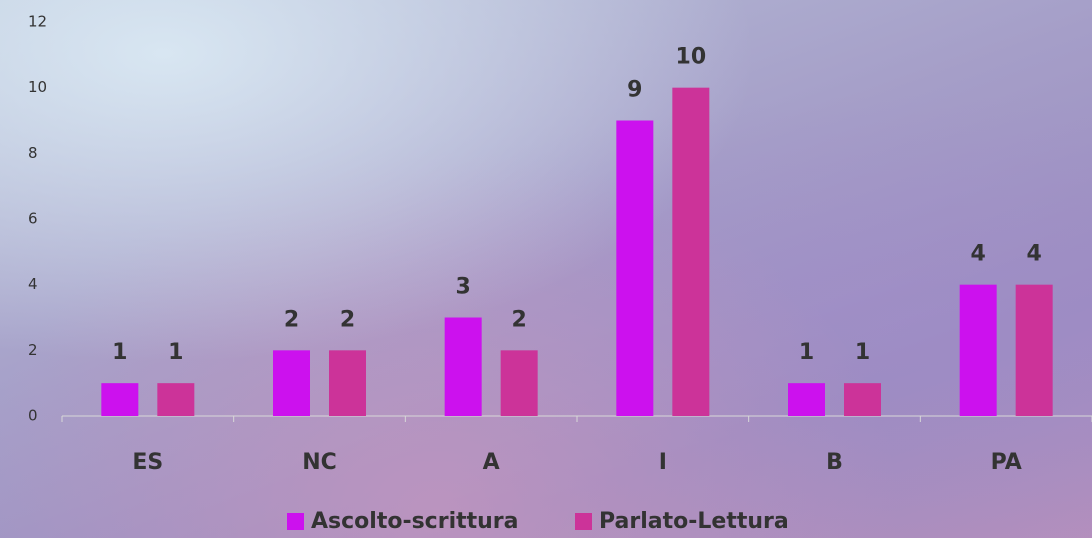  I want to click on x-tick-label: I, so click(663, 462).